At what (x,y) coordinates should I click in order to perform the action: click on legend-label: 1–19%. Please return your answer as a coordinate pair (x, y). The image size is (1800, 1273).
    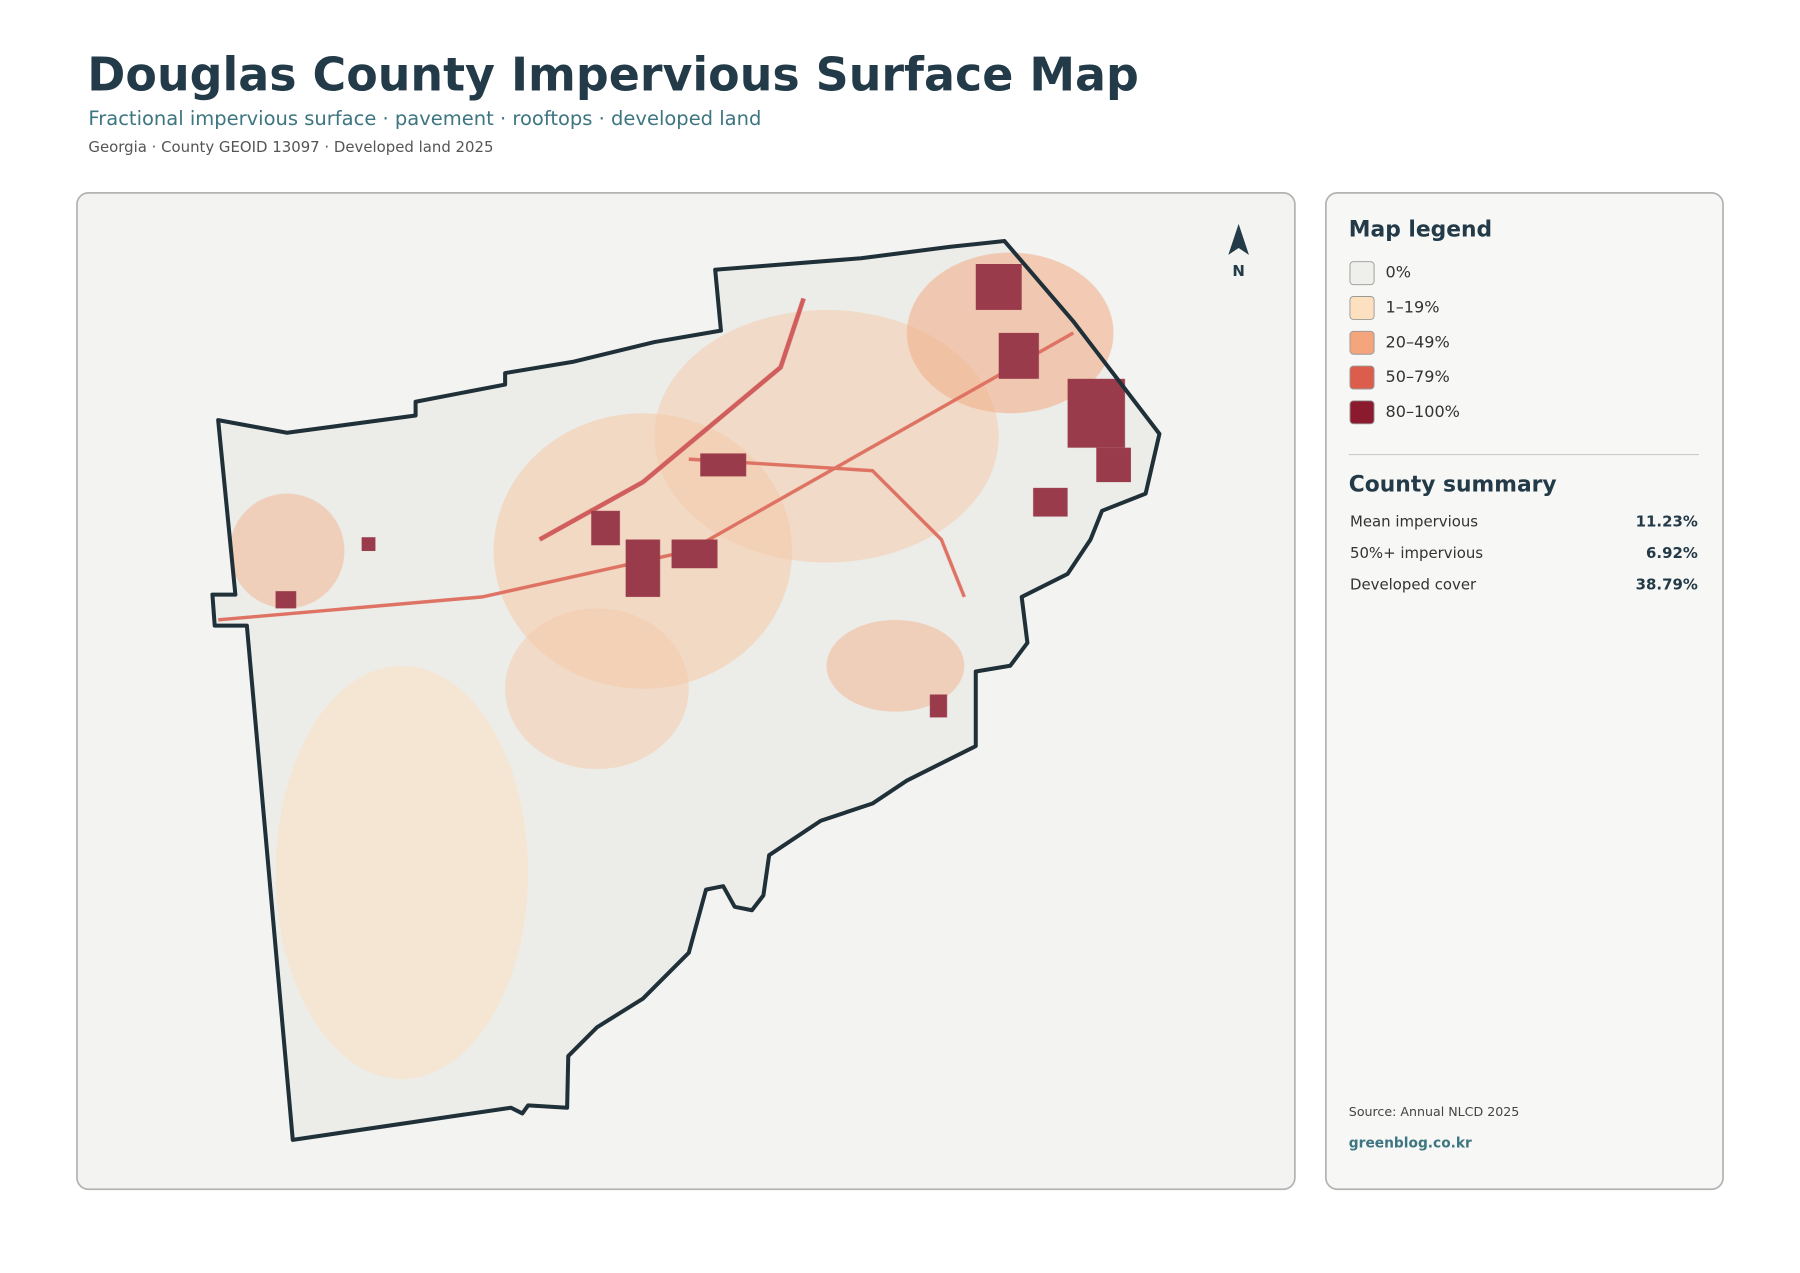
    Looking at the image, I should click on (1413, 306).